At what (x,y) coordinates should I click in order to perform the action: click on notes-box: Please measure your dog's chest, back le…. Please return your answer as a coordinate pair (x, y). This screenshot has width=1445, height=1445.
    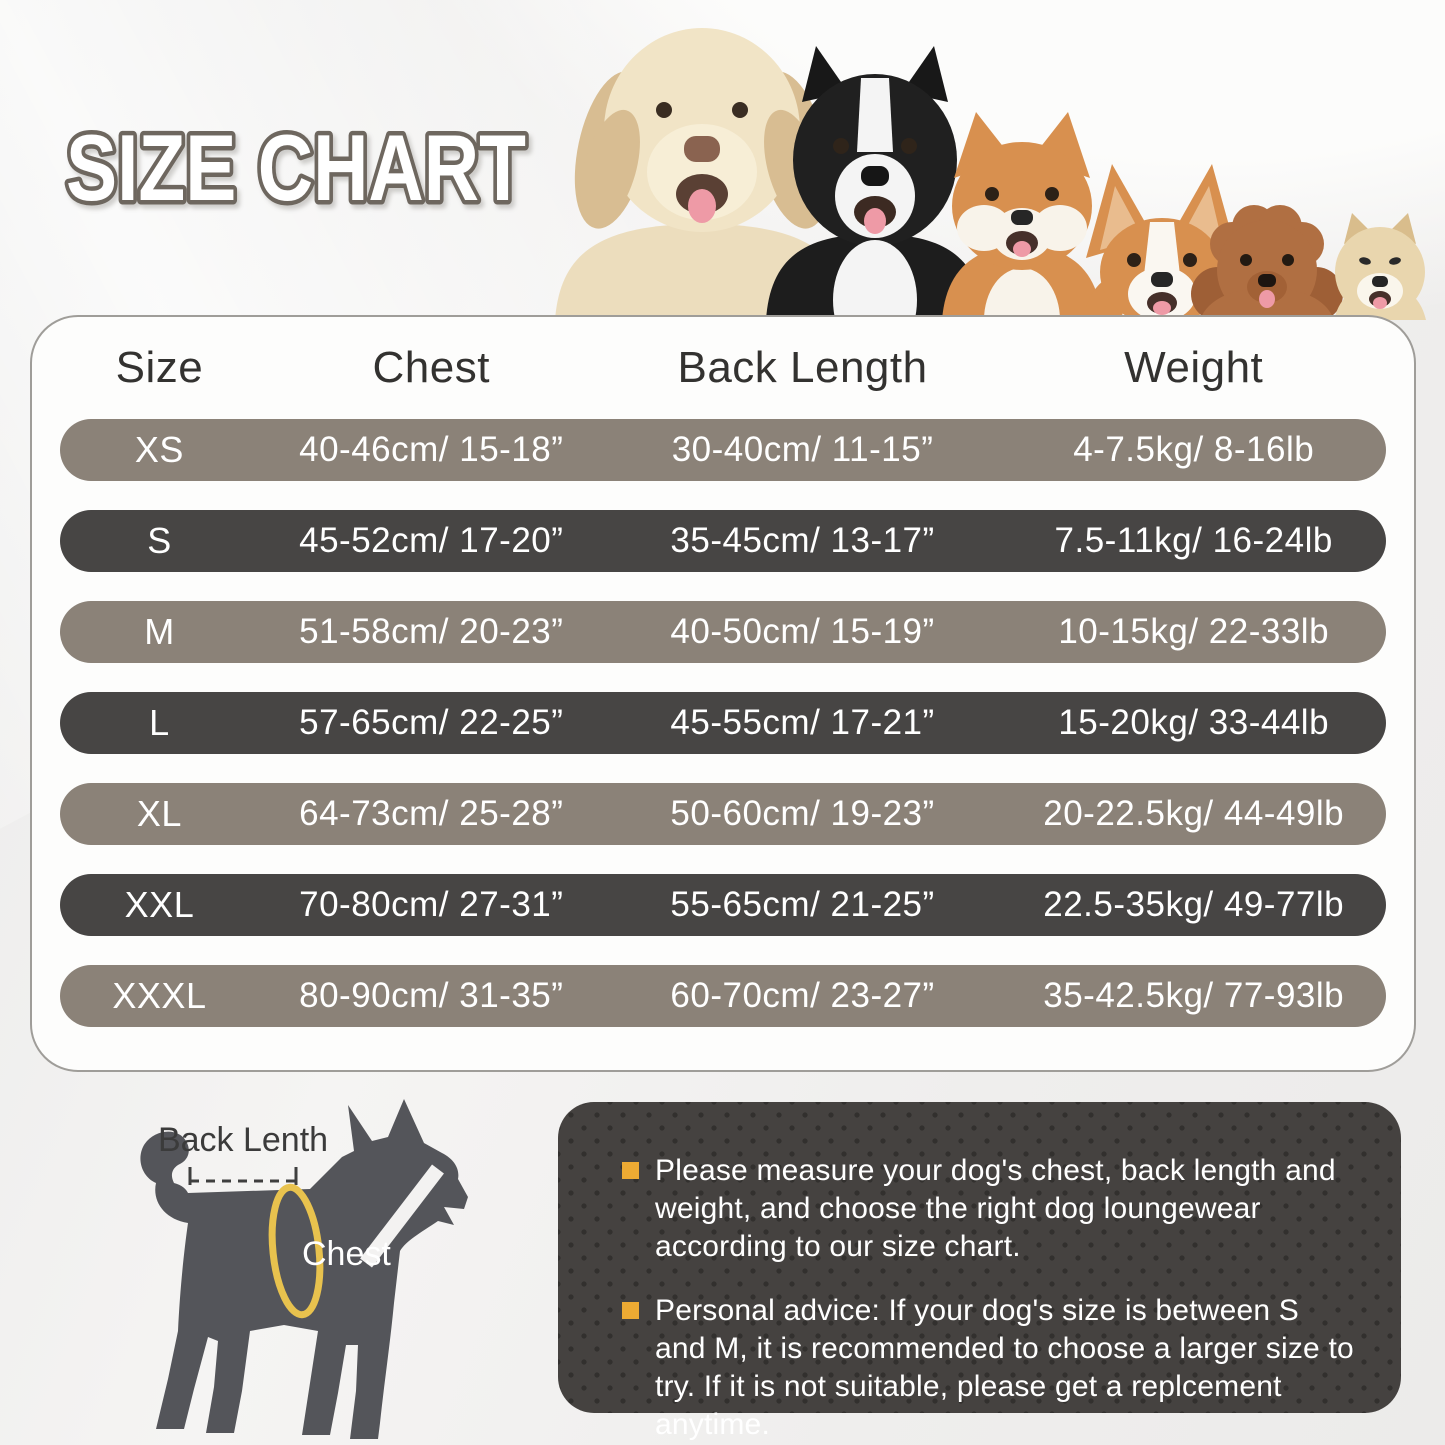
    Looking at the image, I should click on (979, 1271).